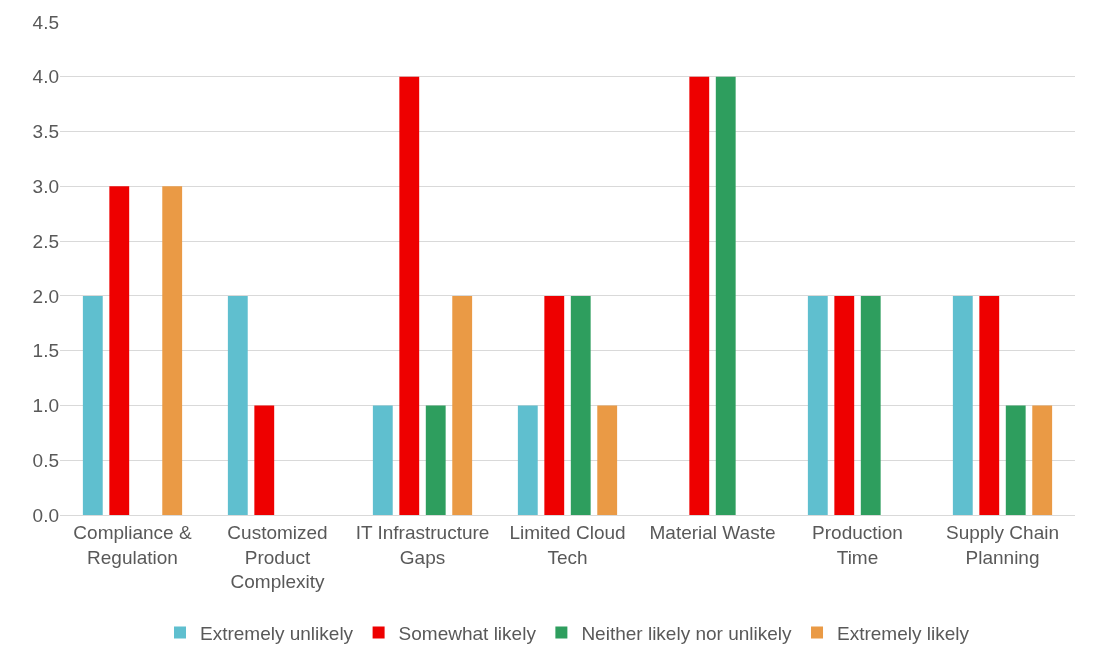 This screenshot has width=1095, height=664. What do you see at coordinates (687, 633) in the screenshot?
I see `legend-label: Neither likely nor unlikely` at bounding box center [687, 633].